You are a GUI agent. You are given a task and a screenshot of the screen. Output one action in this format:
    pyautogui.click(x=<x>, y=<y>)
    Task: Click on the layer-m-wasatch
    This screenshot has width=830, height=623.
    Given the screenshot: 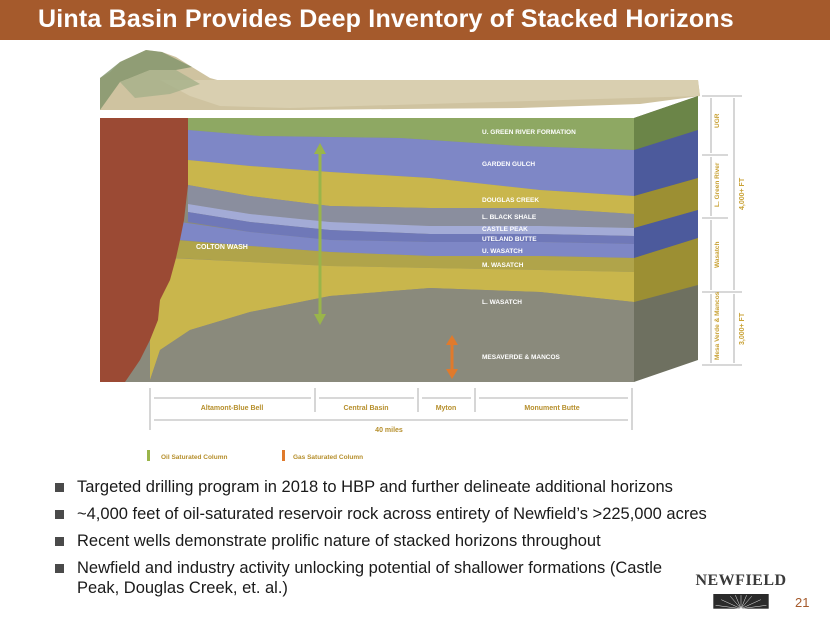 What is the action you would take?
    pyautogui.click(x=405, y=256)
    